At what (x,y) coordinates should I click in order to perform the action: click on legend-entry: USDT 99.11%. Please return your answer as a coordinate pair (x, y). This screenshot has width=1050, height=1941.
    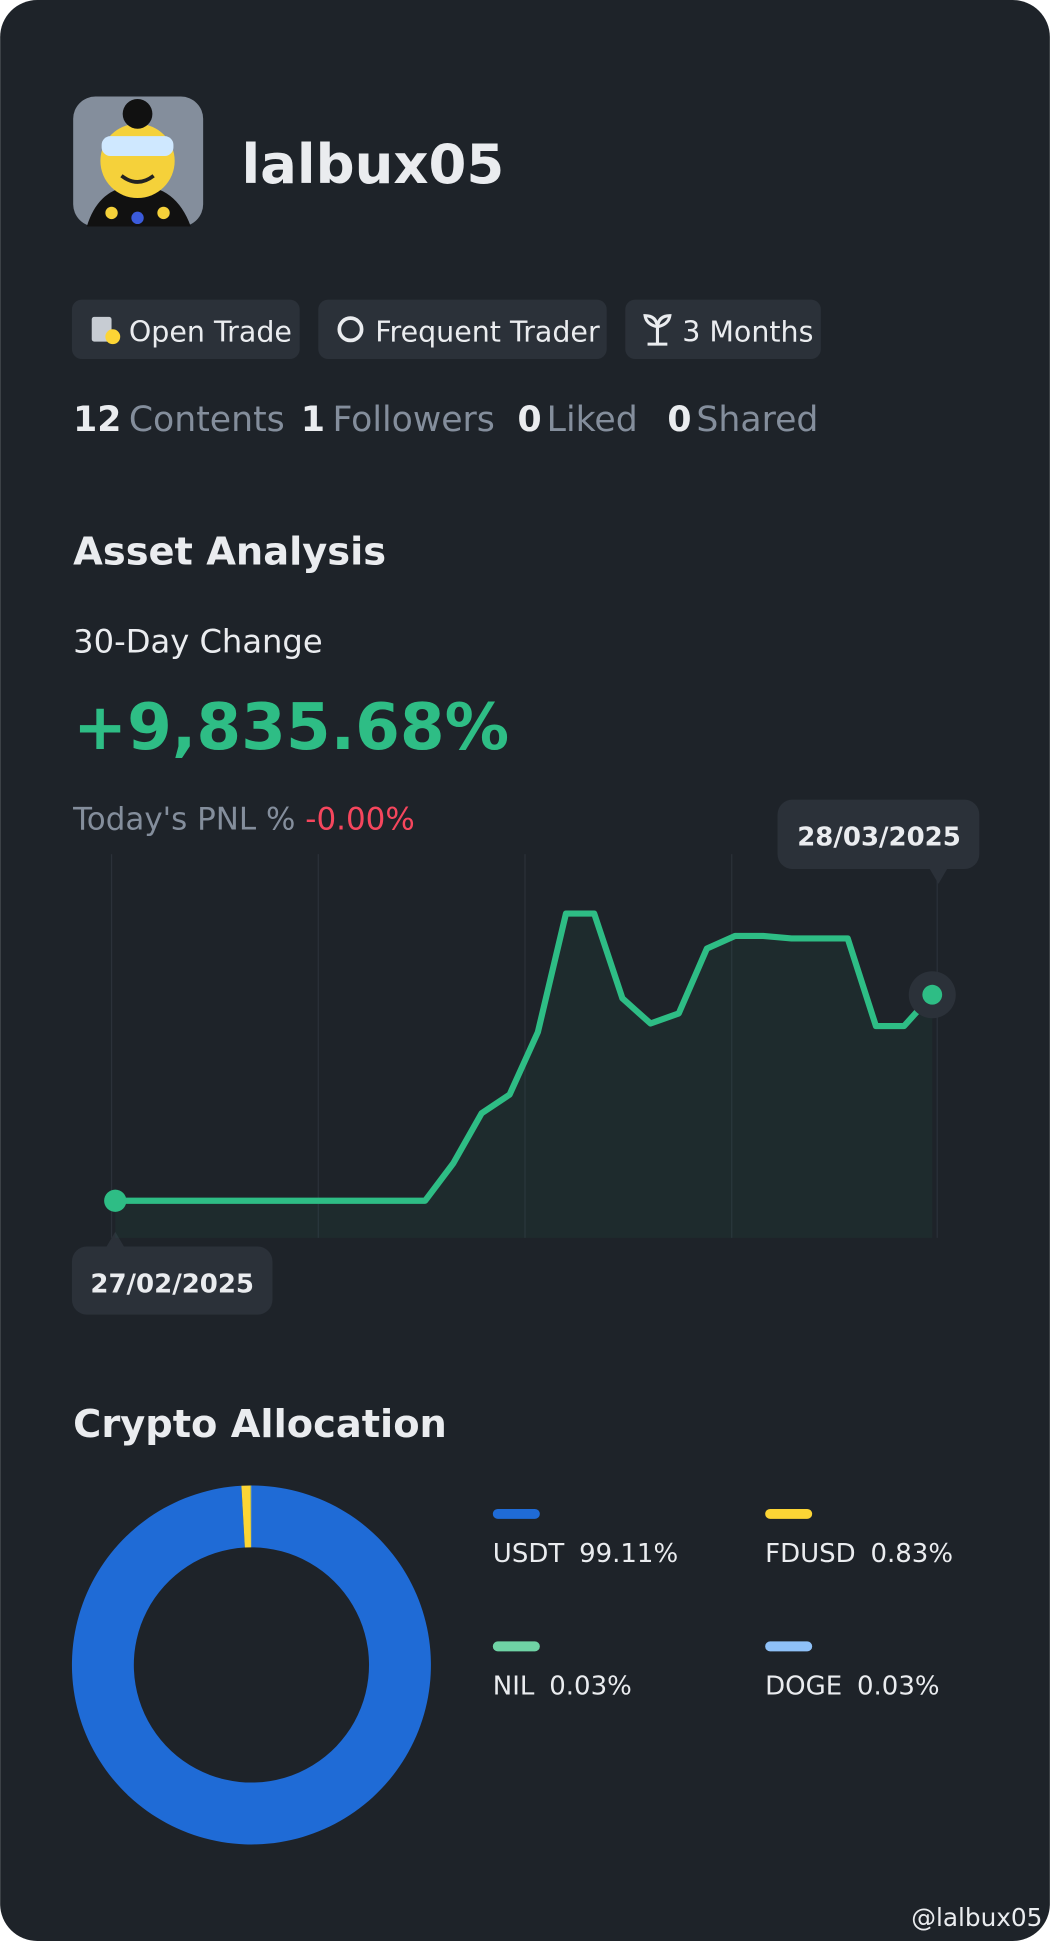
    Looking at the image, I should click on (585, 1554).